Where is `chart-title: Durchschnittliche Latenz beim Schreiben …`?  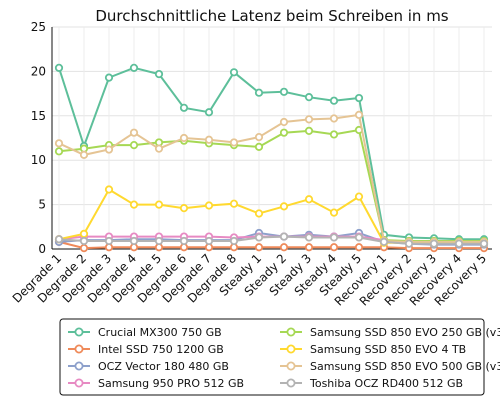
chart-title: Durchschnittliche Latenz beim Schreiben … is located at coordinates (271, 16).